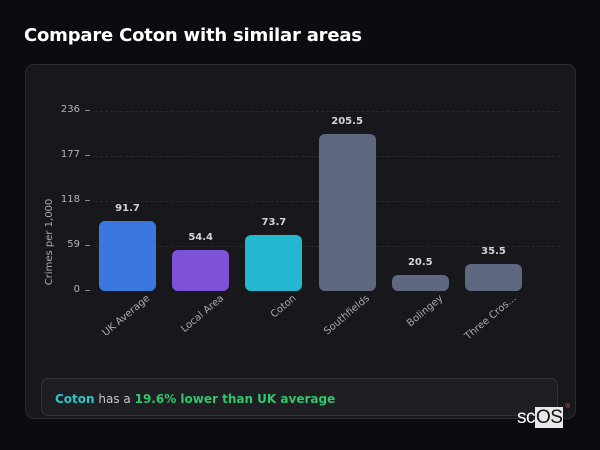 Image resolution: width=600 pixels, height=450 pixels. Describe the element at coordinates (127, 256) in the screenshot. I see `bar-uk-average` at that location.